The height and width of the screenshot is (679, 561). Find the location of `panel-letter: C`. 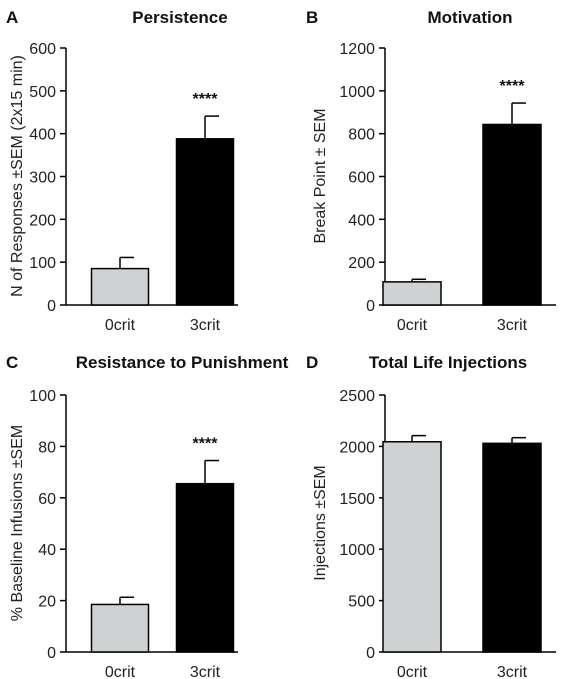

panel-letter: C is located at coordinates (12, 362).